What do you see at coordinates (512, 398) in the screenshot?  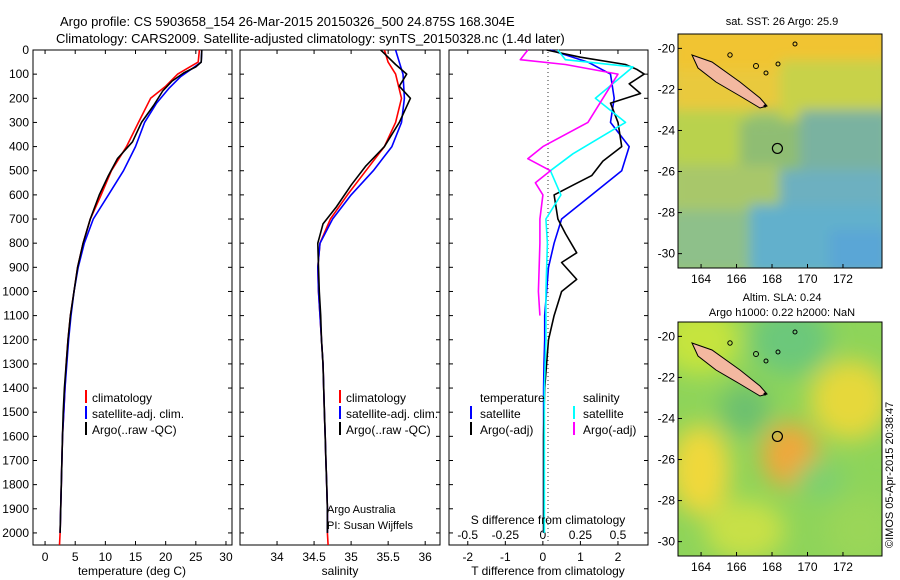 I see `legend-temperature-title: temperature` at bounding box center [512, 398].